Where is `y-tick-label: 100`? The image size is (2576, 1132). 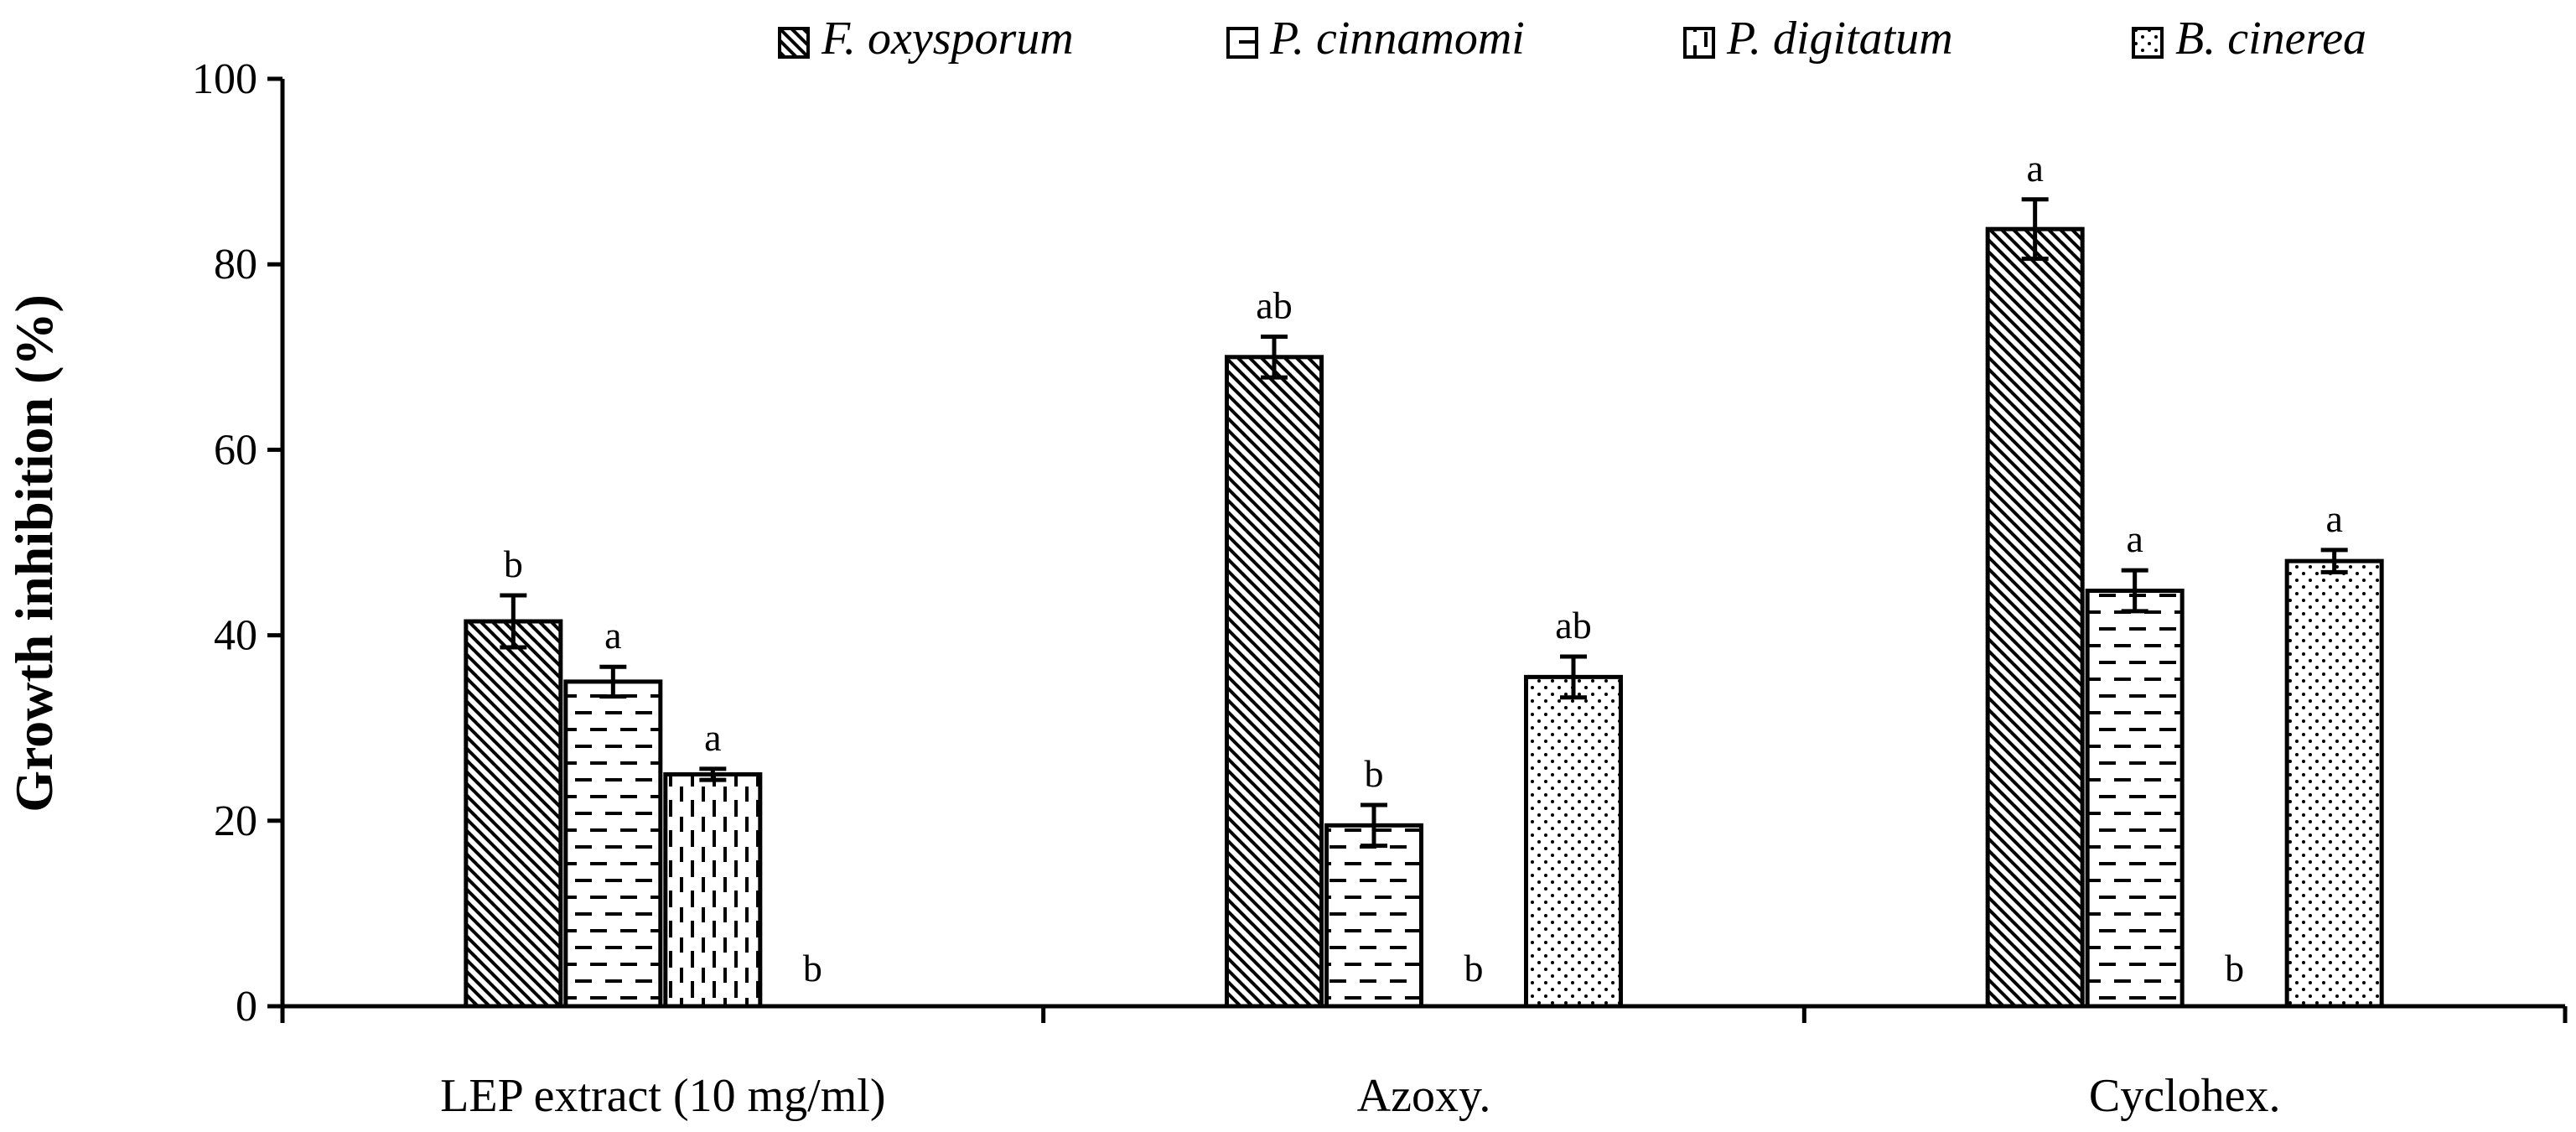 y-tick-label: 100 is located at coordinates (224, 79).